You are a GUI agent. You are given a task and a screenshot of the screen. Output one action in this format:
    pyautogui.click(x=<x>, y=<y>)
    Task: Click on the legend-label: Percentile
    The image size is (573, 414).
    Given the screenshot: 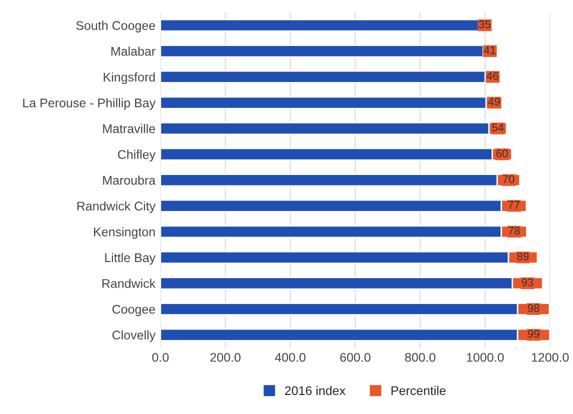 What is the action you would take?
    pyautogui.click(x=419, y=391)
    